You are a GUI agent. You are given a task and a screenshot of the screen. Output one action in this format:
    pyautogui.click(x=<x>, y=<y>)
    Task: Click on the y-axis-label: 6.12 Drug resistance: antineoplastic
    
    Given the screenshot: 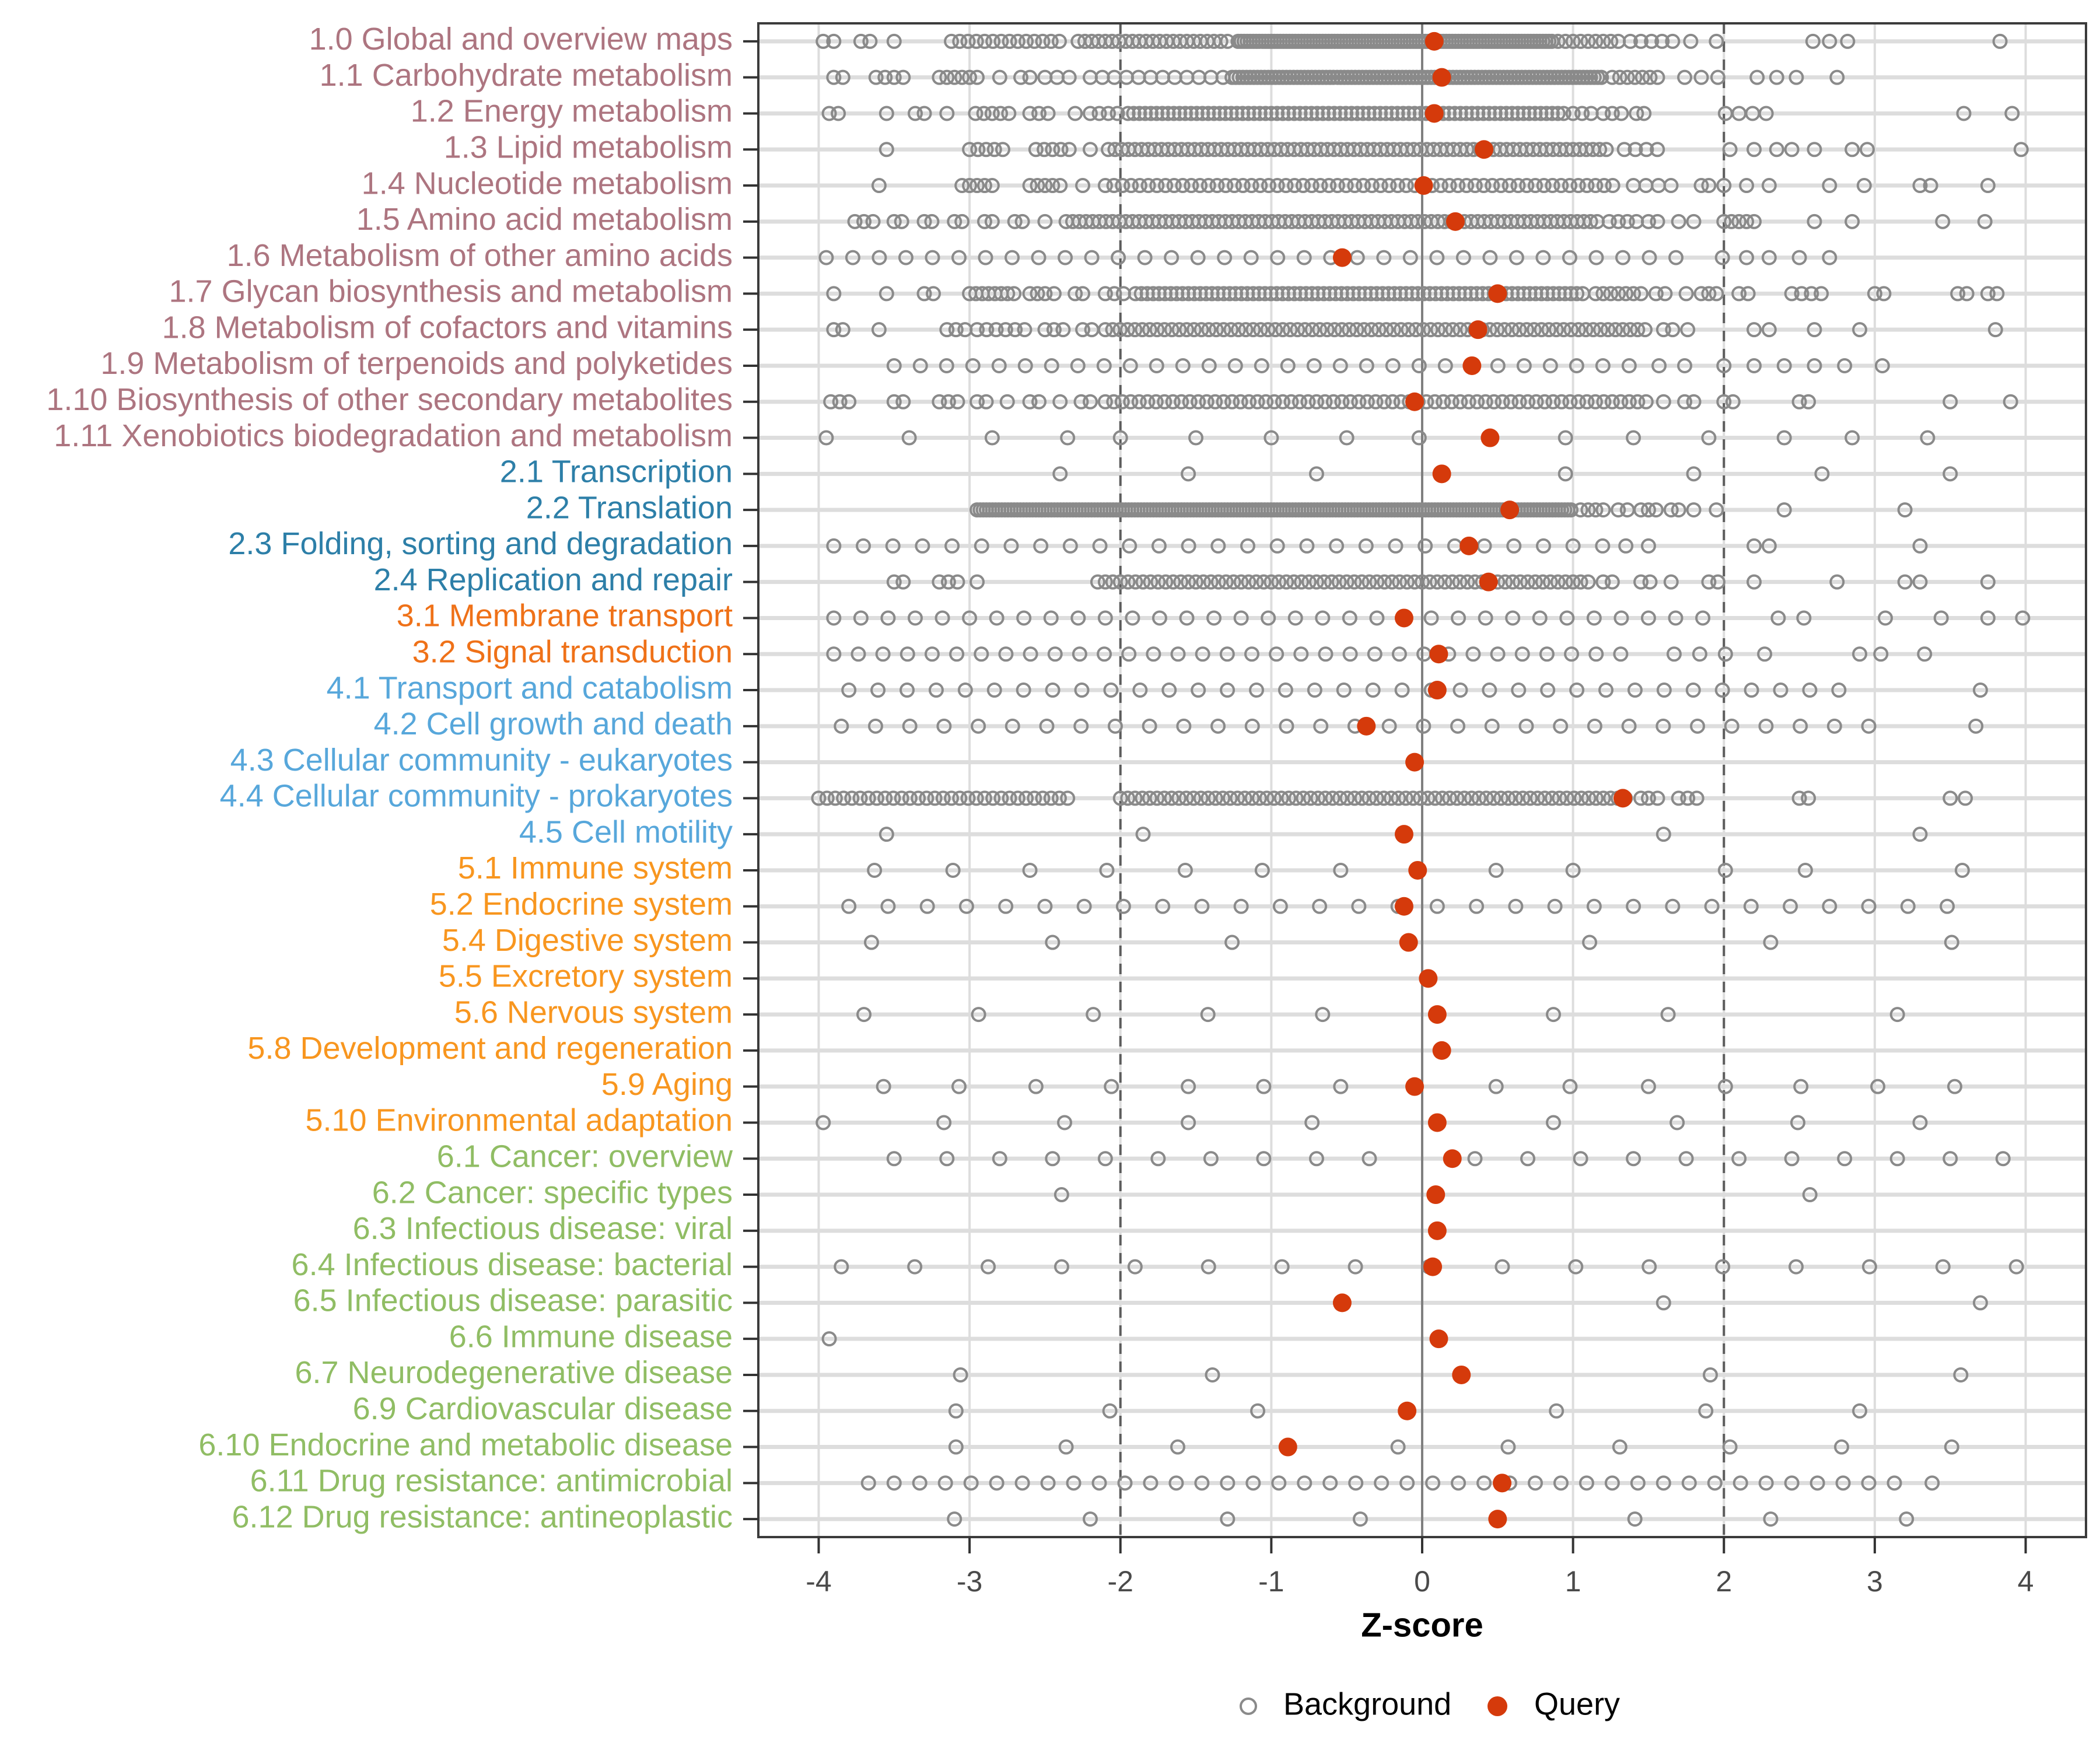 What is the action you would take?
    pyautogui.click(x=482, y=1517)
    